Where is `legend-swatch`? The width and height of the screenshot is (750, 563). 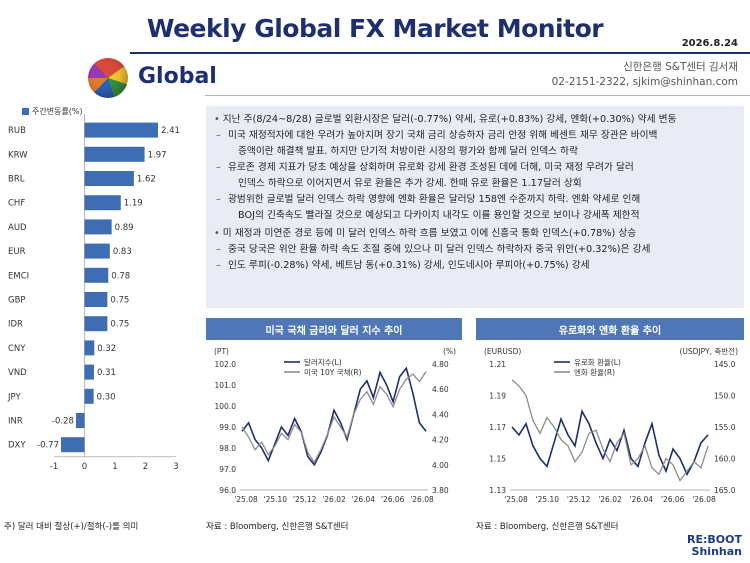
legend-swatch is located at coordinates (25, 111).